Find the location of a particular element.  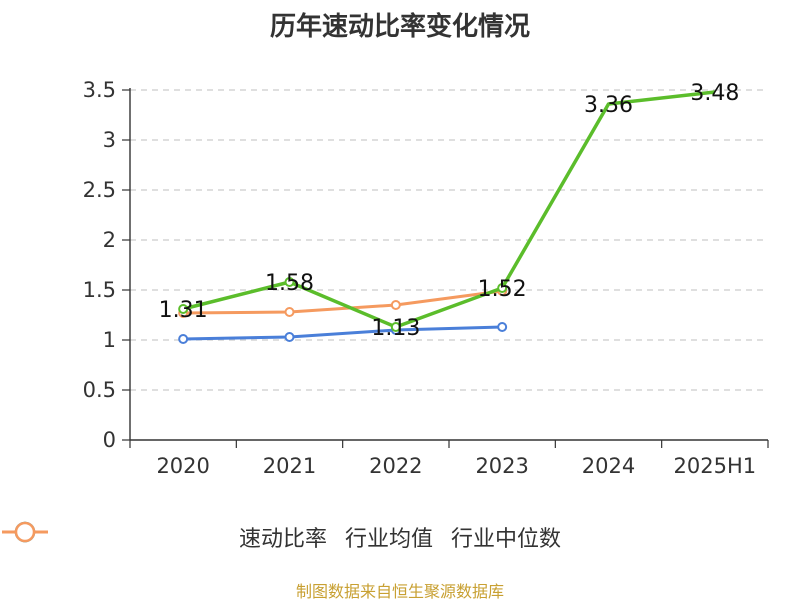

data-label: 1.13 is located at coordinates (395, 328).